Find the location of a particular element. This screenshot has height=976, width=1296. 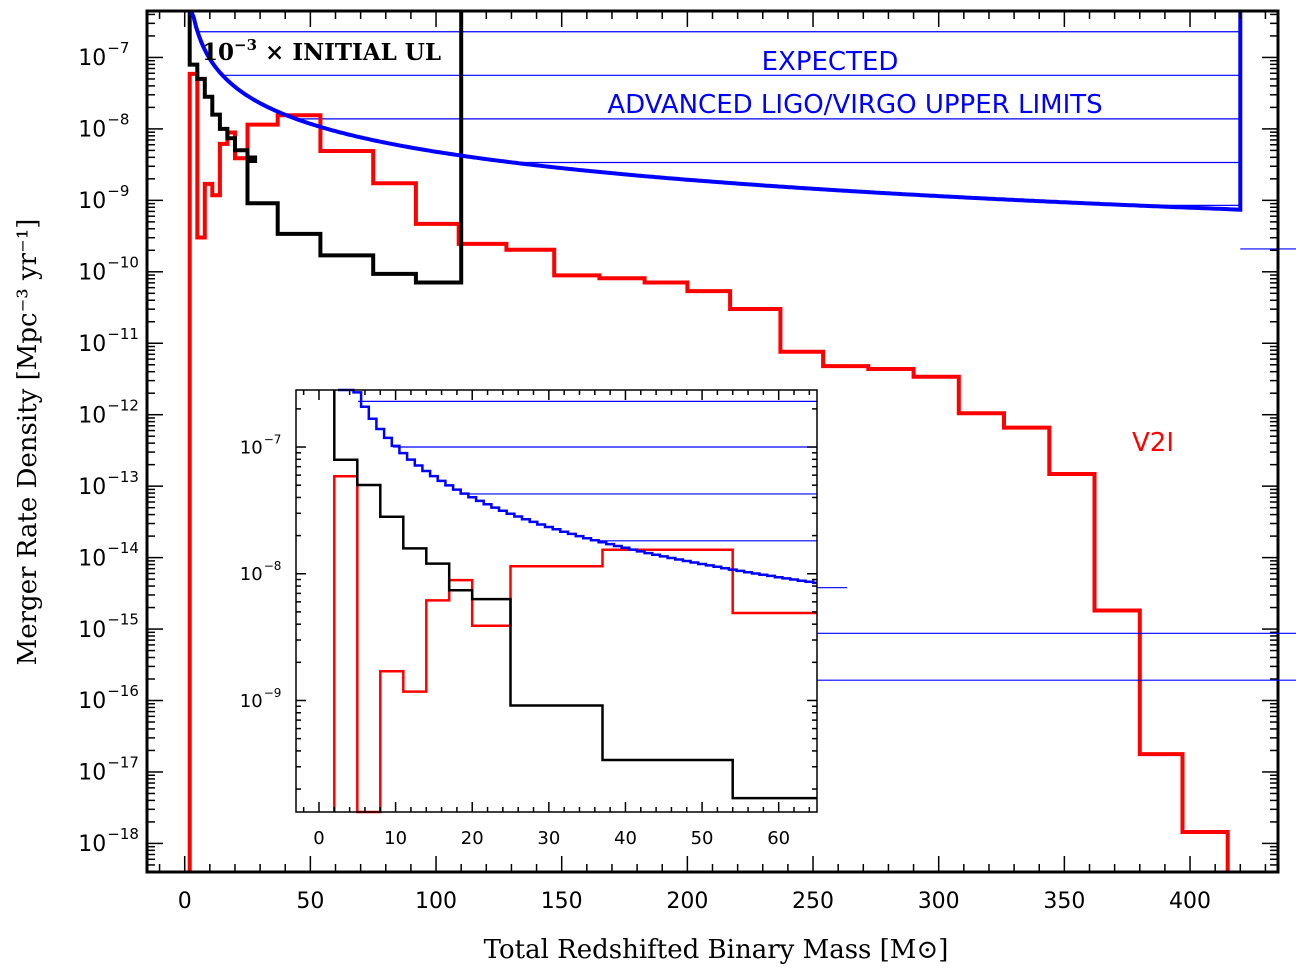

main-y-tick-exponent: −9 is located at coordinates (118, 191).